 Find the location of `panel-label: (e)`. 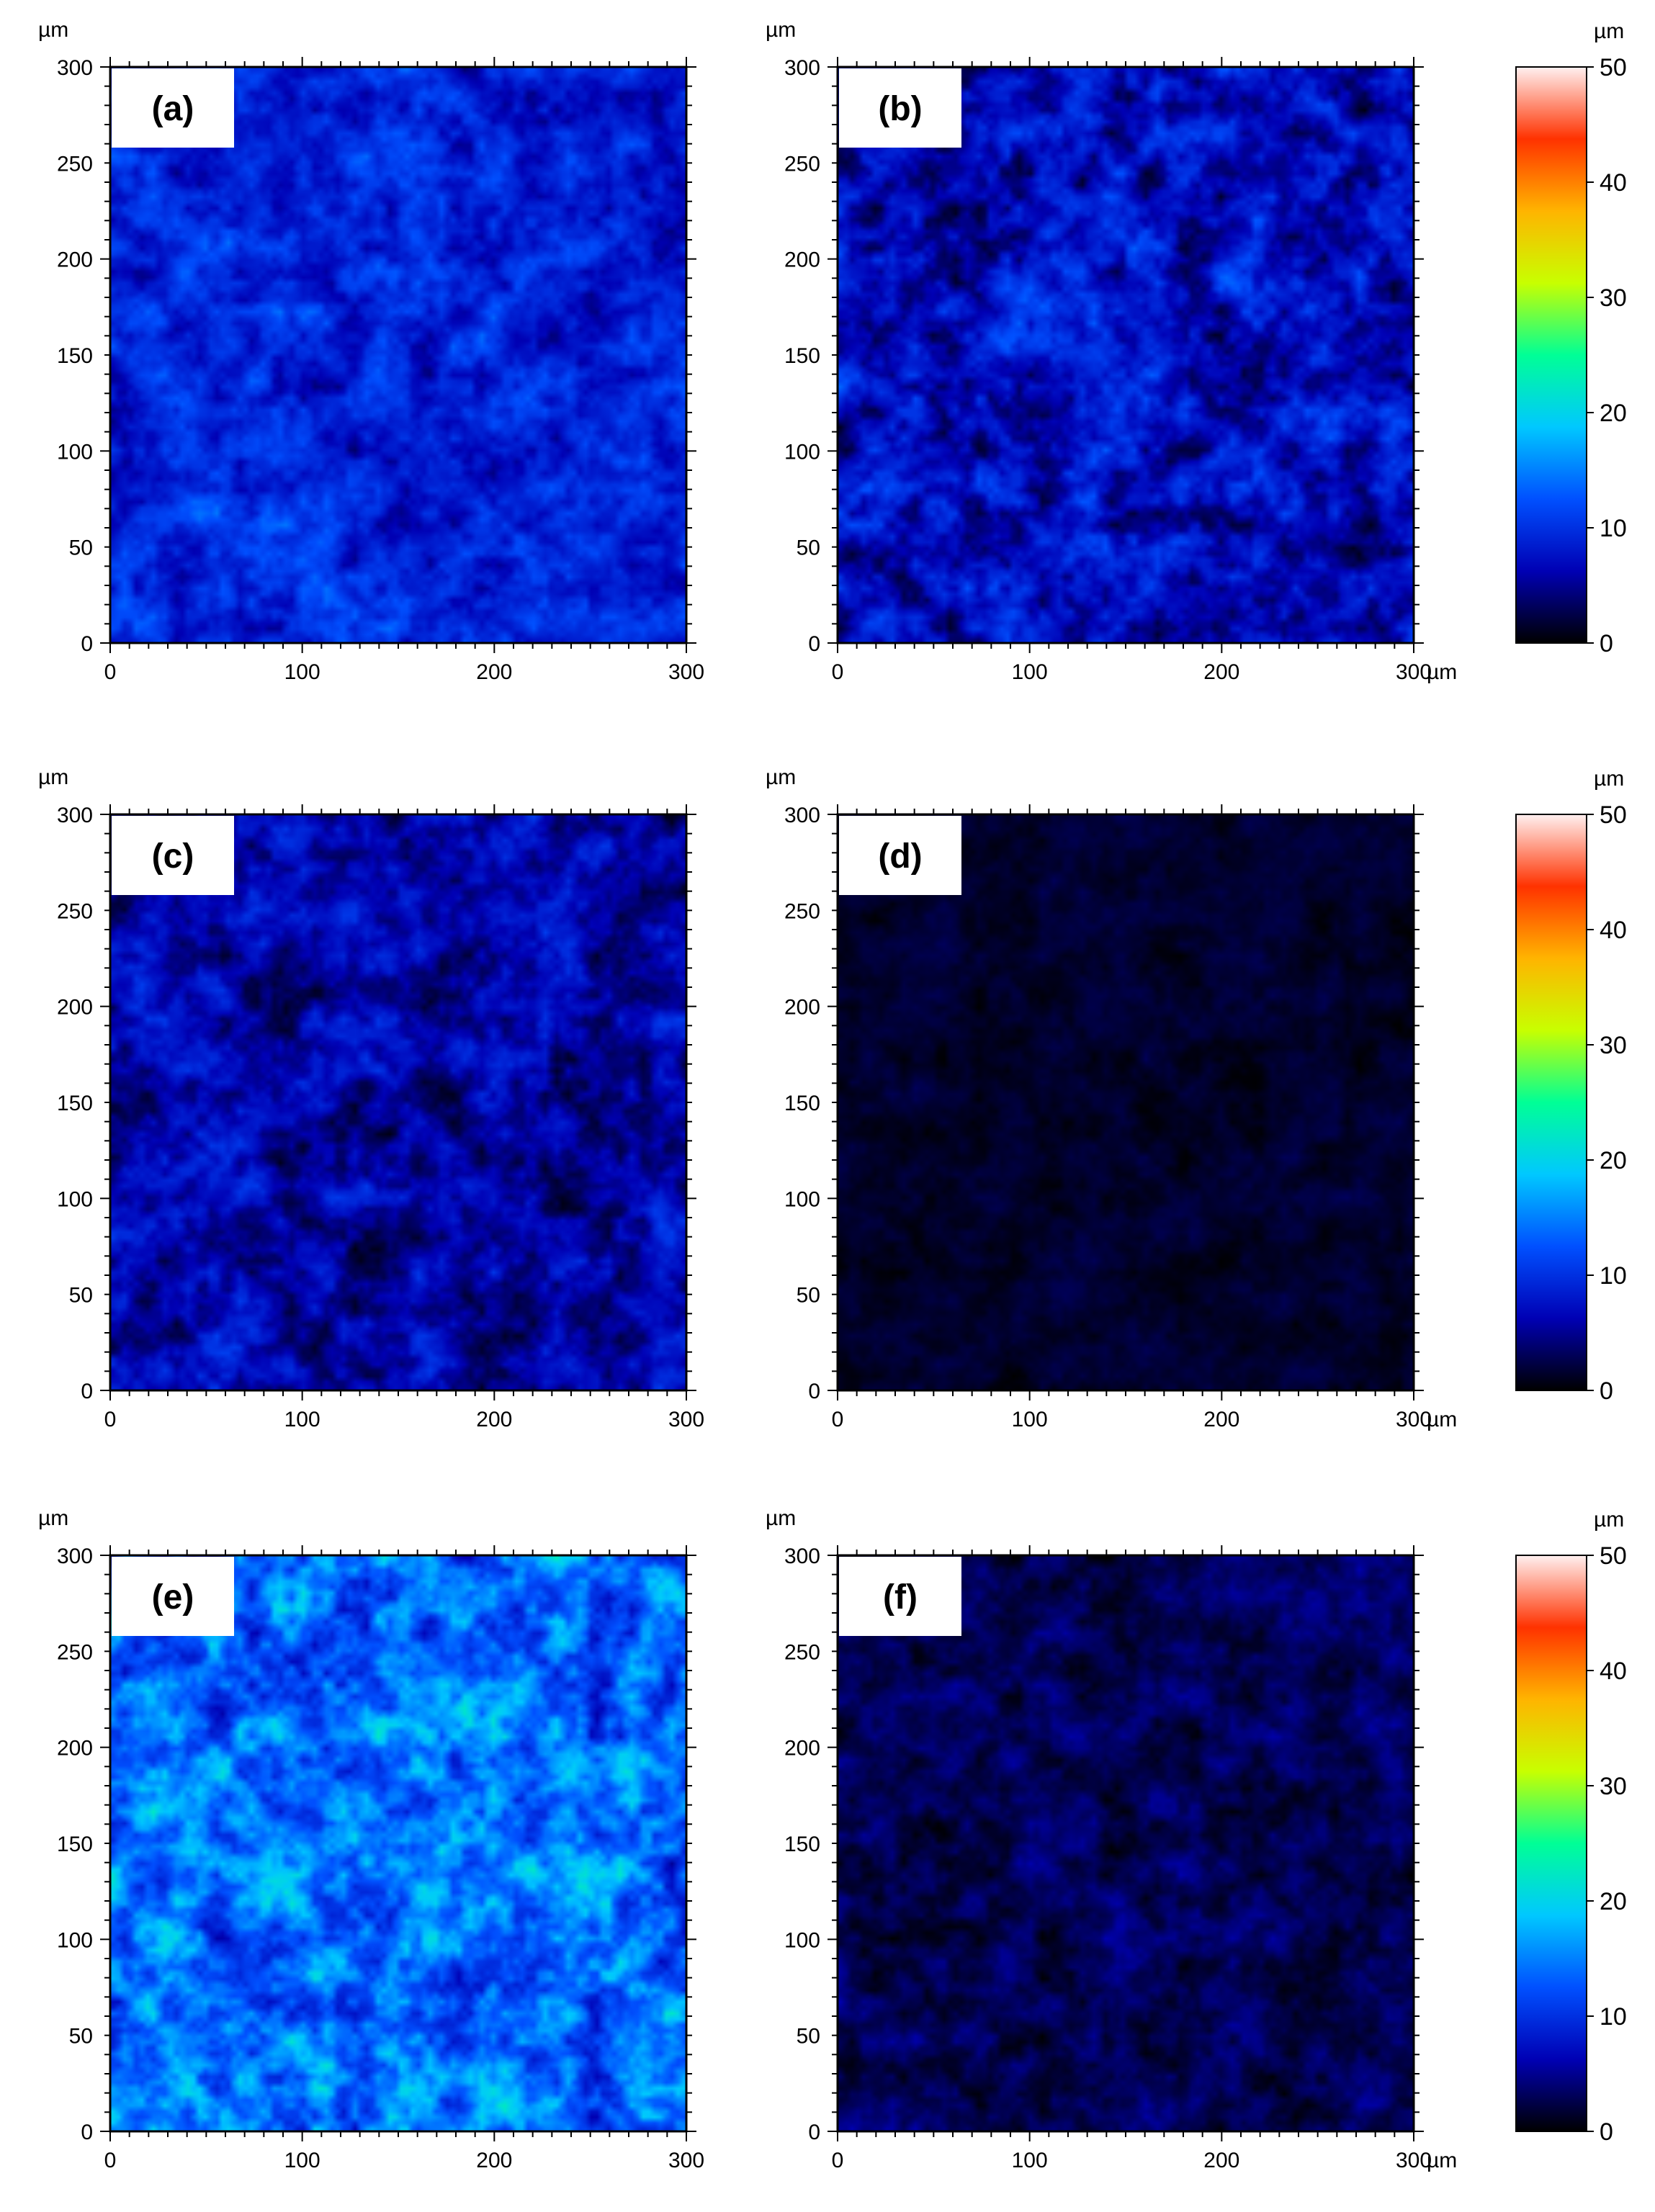

panel-label: (e) is located at coordinates (173, 1597).